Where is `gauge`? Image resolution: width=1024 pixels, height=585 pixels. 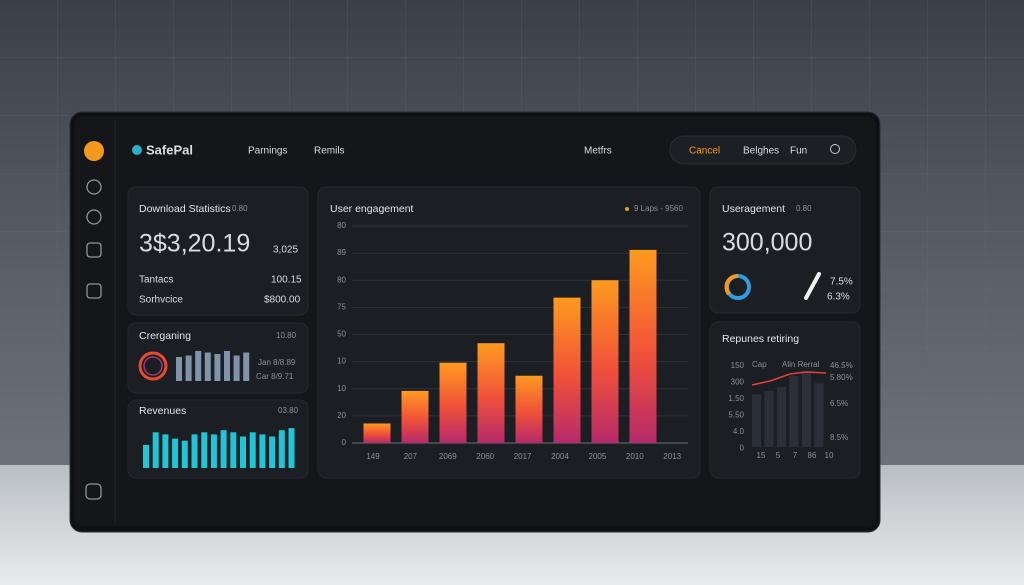 gauge is located at coordinates (153, 366).